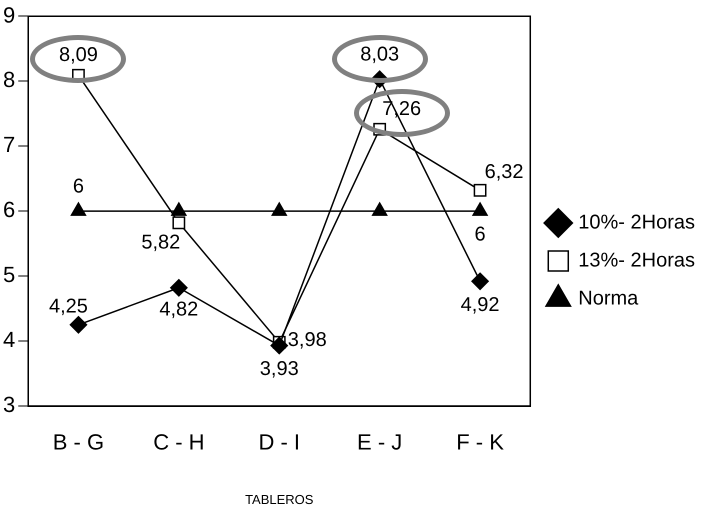 This screenshot has height=522, width=710. Describe the element at coordinates (9, 275) in the screenshot. I see `y-tick-label: 5` at that location.